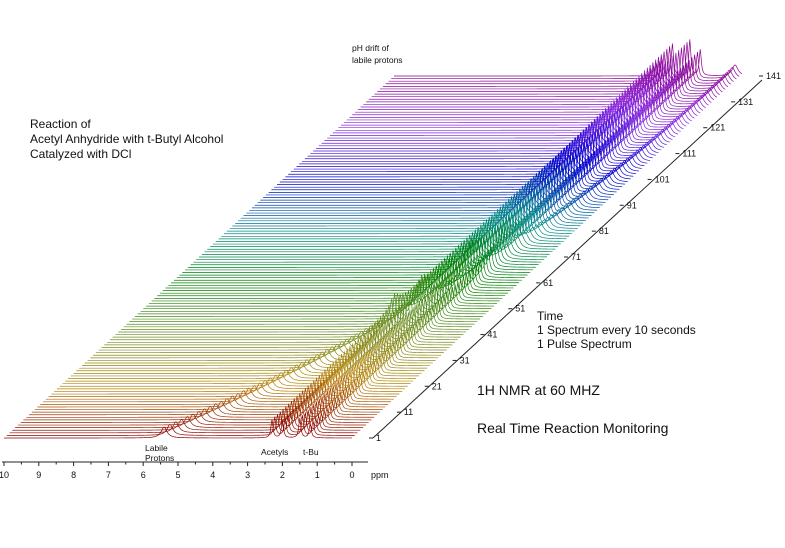 The width and height of the screenshot is (785, 548). Describe the element at coordinates (282, 475) in the screenshot. I see `x-tick-label: 2` at that location.